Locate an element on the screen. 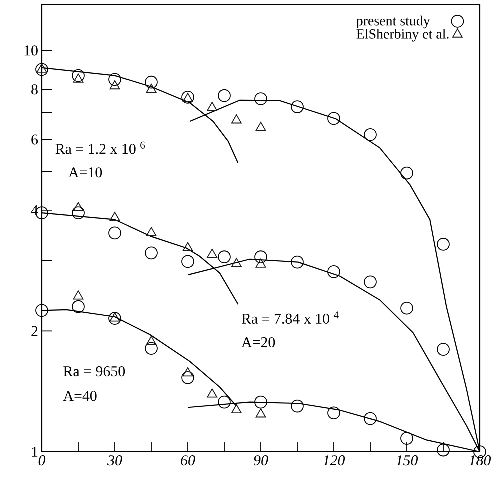  annotation: A=20 is located at coordinates (259, 342).